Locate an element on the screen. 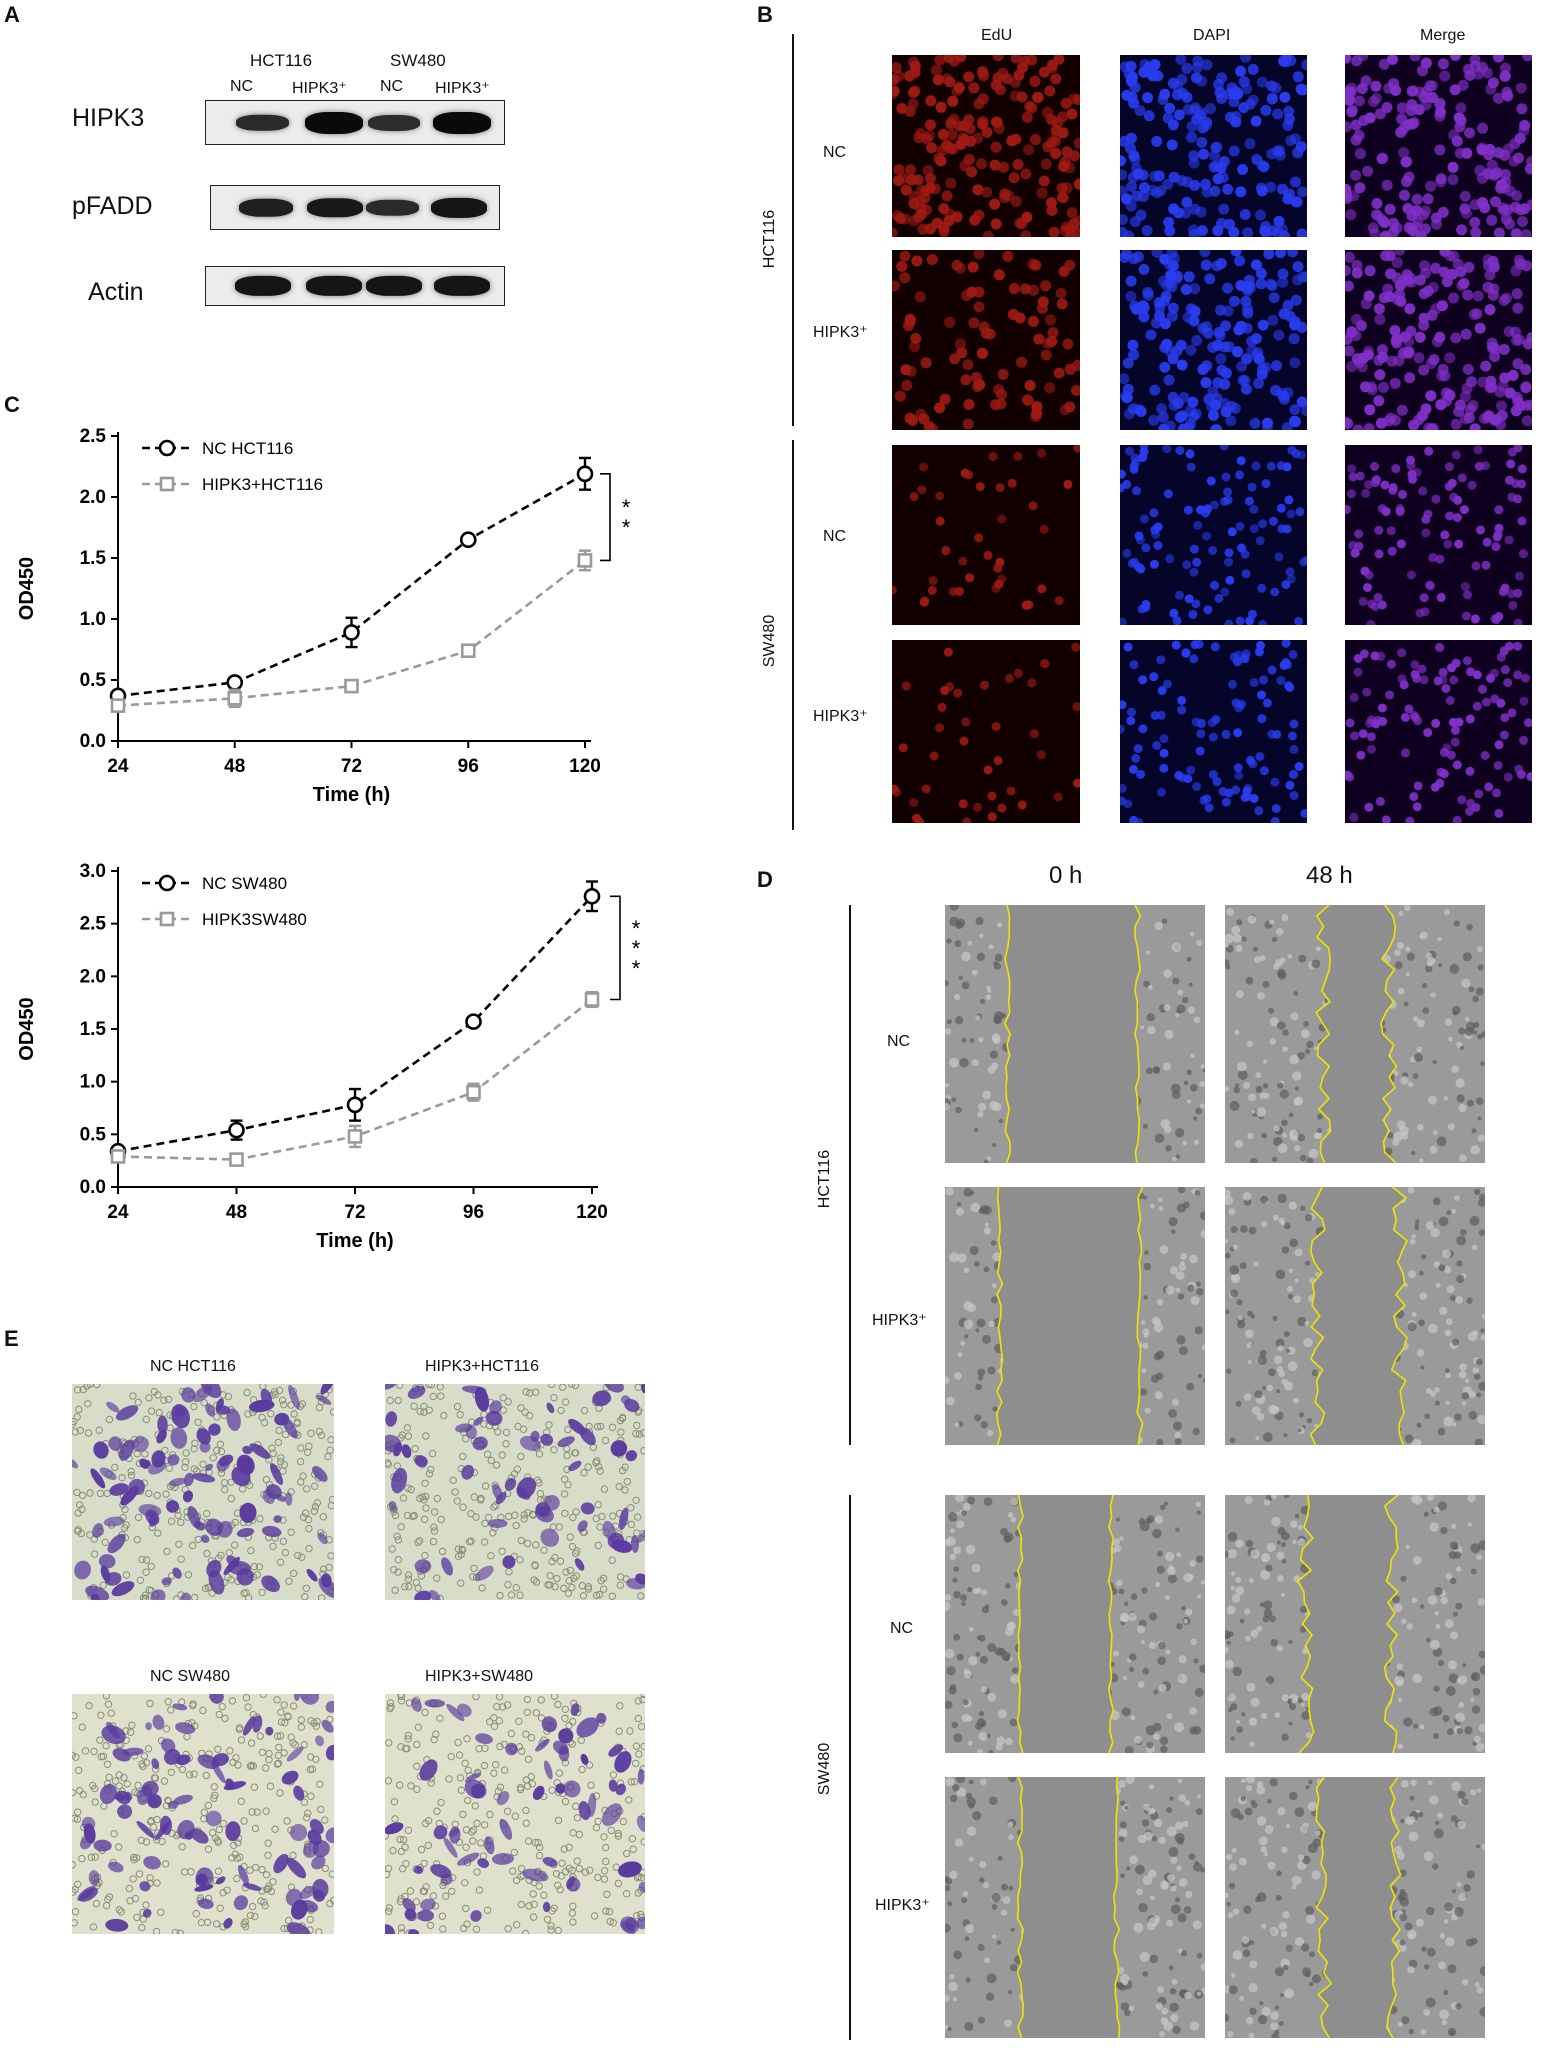  edu-cell-line-sw480: SW480 is located at coordinates (769, 641).